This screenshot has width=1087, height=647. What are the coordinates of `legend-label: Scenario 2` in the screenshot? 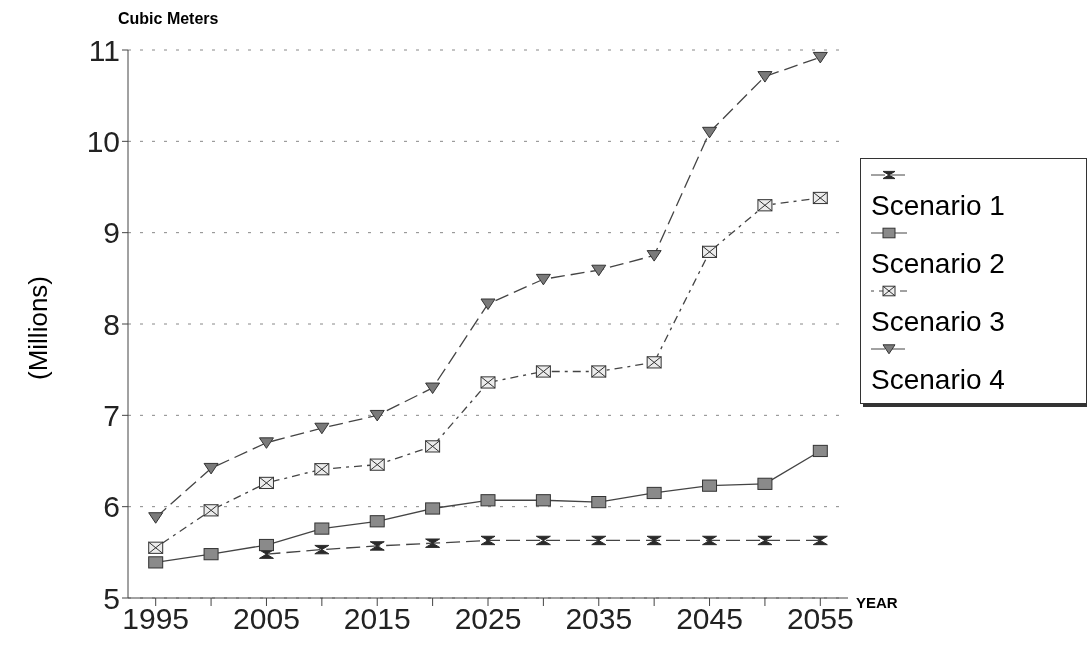 It's located at (938, 264).